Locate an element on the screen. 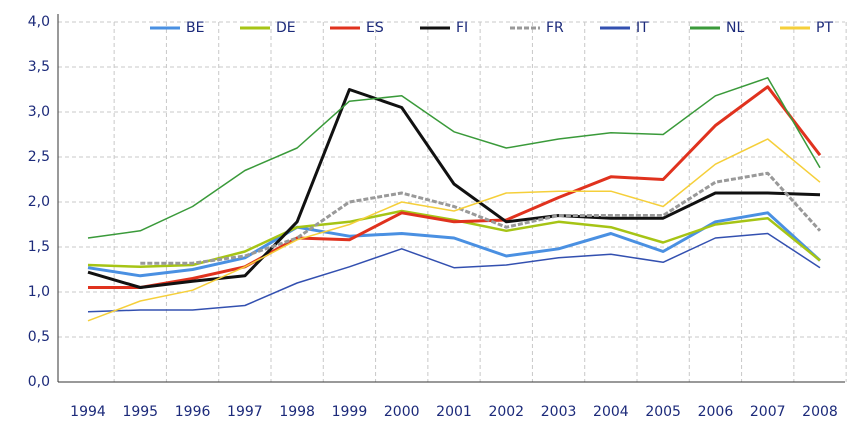 The width and height of the screenshot is (851, 425). x-tick-label: 2006 is located at coordinates (716, 412).